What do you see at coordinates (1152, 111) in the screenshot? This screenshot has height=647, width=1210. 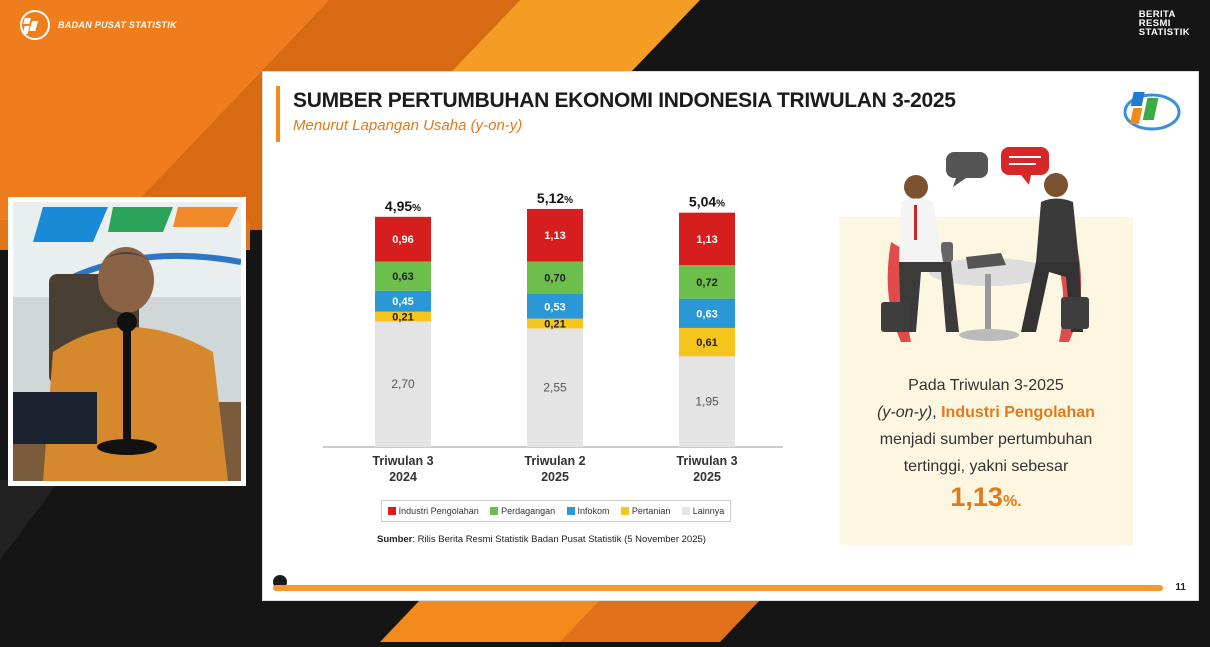 I see `bps-slide-logo-icon` at bounding box center [1152, 111].